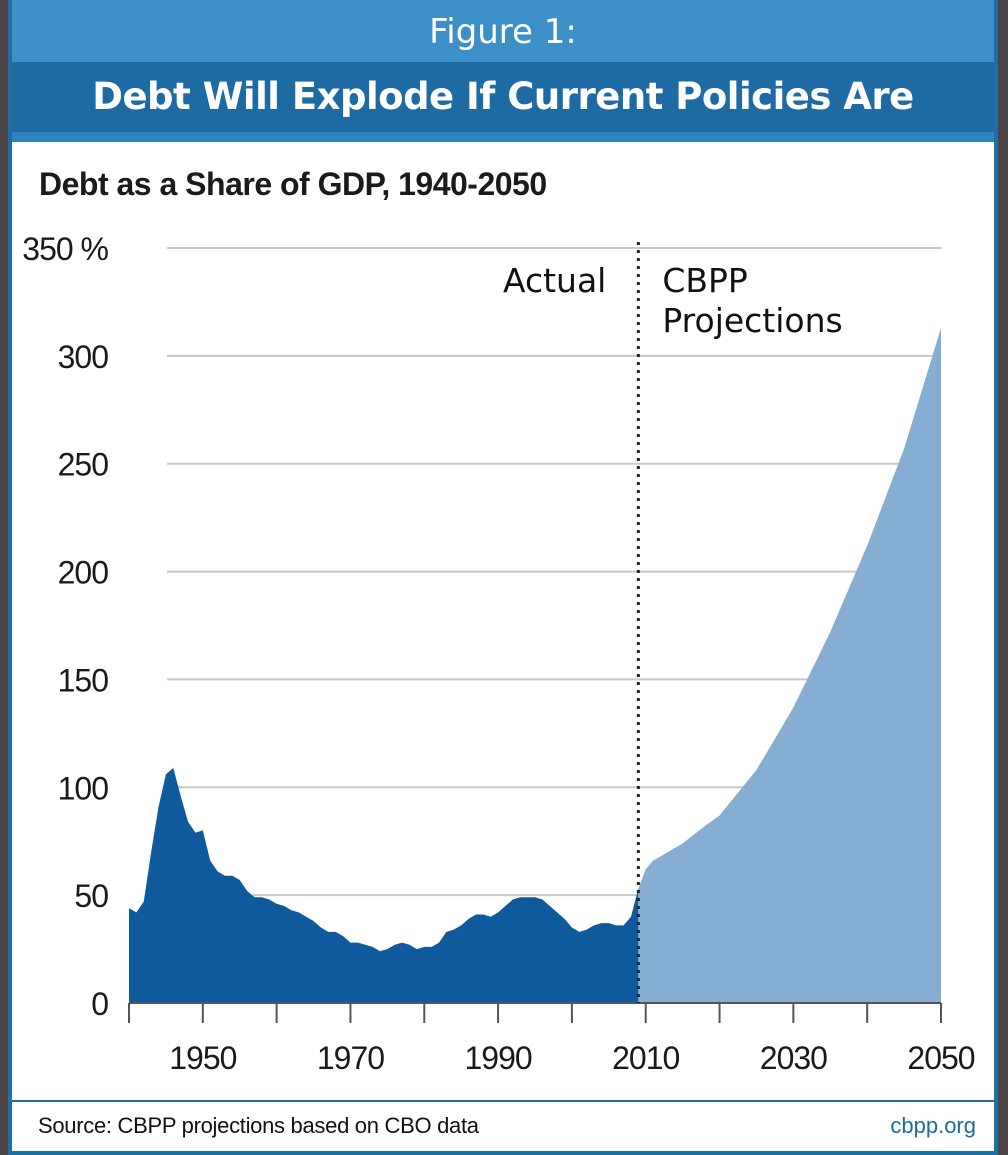  I want to click on y-tick-label: 0, so click(99, 1004).